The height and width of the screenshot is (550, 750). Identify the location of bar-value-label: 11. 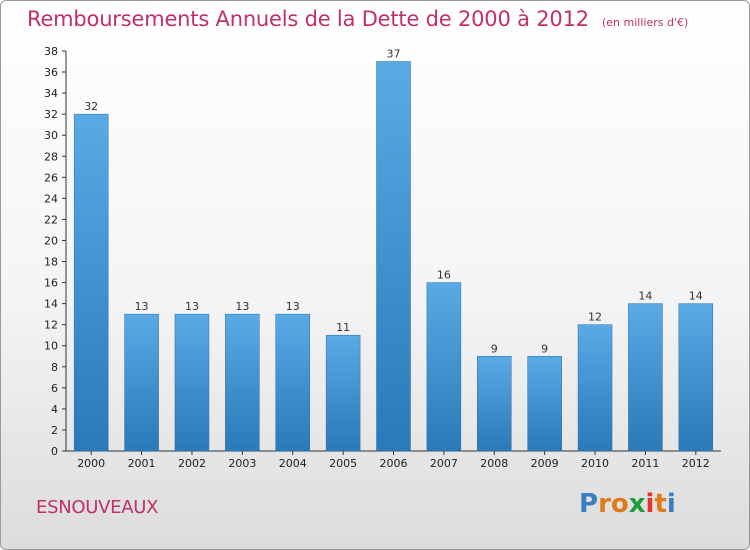
(343, 327).